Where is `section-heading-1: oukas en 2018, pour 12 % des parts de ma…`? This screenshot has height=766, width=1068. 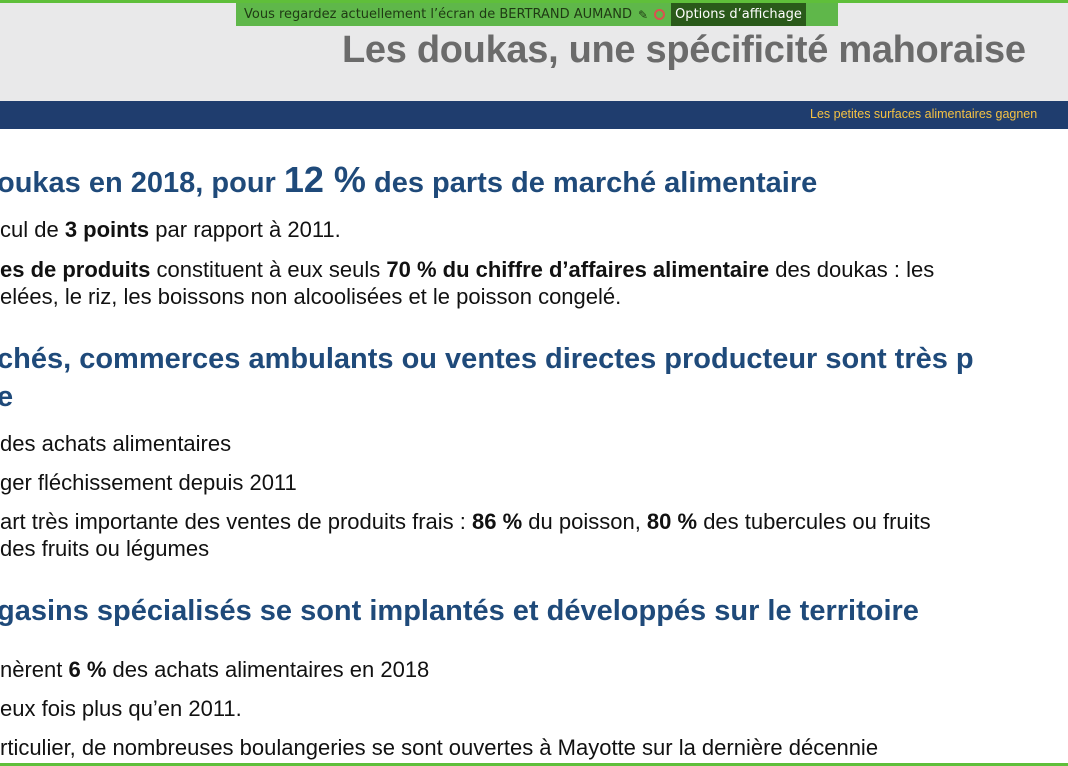 section-heading-1: oukas en 2018, pour 12 % des parts de ma… is located at coordinates (408, 180).